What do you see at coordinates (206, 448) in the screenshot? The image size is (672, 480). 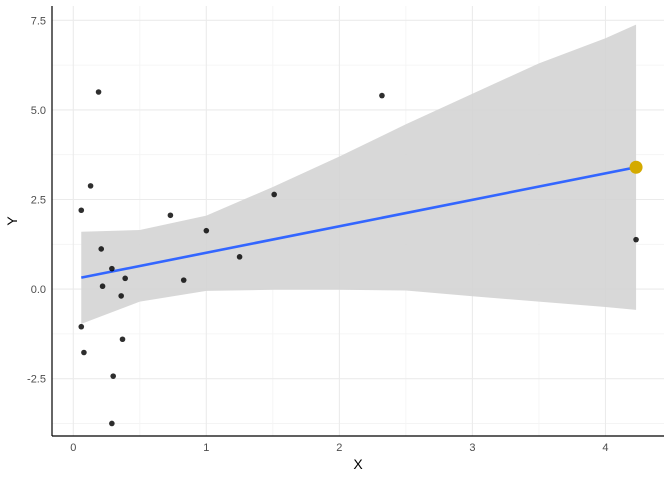 I see `x-tick-label: 1` at bounding box center [206, 448].